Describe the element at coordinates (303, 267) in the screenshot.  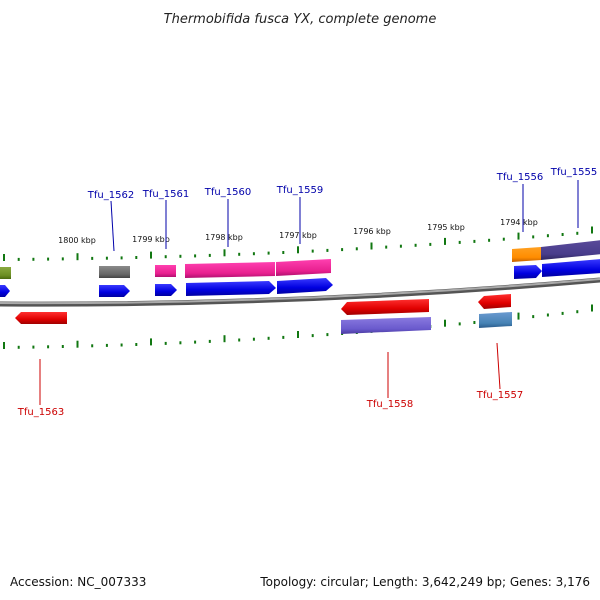
I see `feature-pink-right` at that location.